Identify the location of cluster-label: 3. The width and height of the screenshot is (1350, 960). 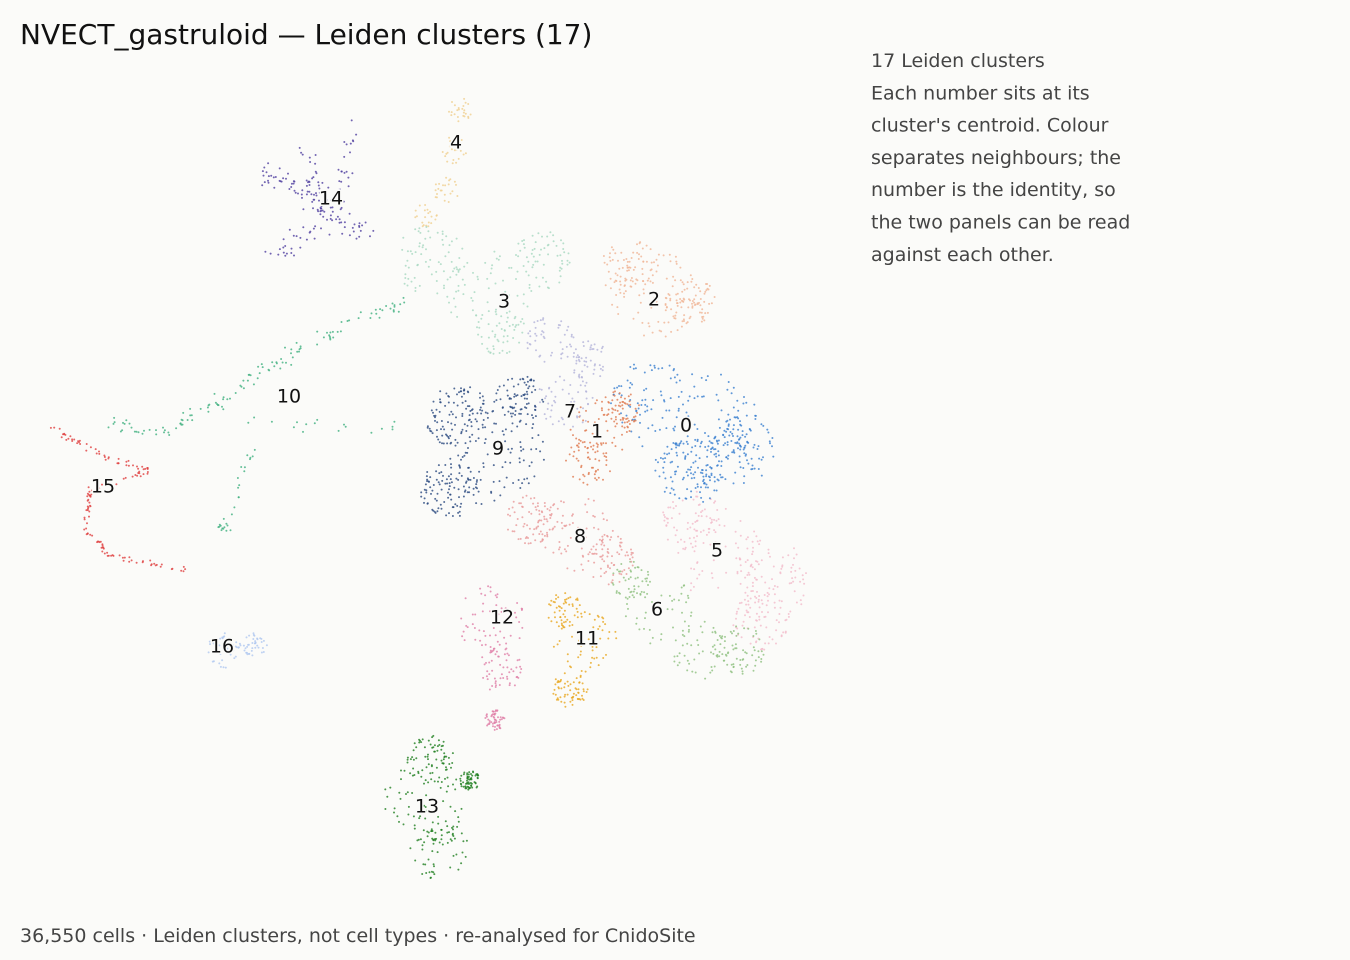
(504, 302).